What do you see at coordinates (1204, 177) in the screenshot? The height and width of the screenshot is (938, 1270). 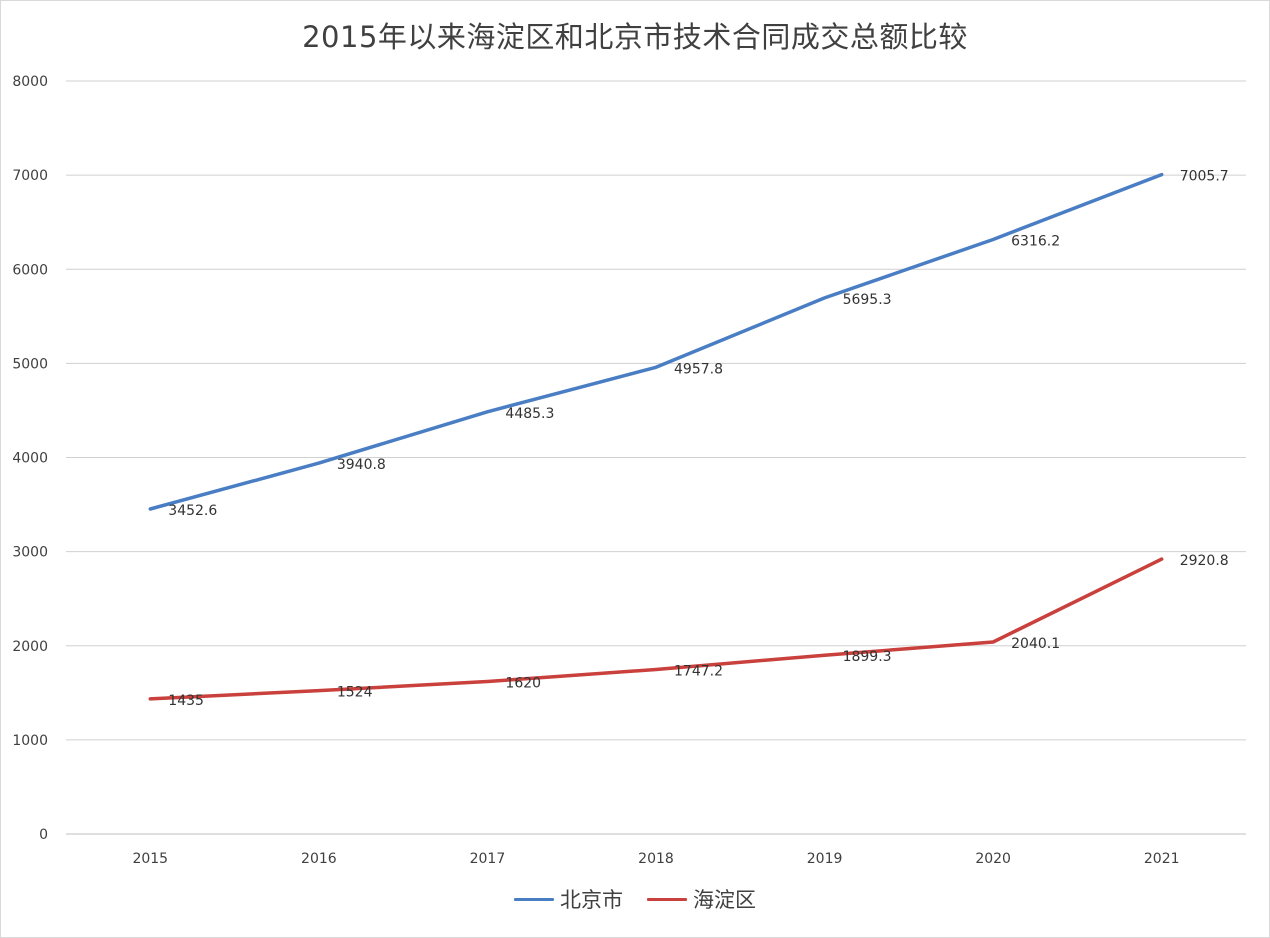 I see `data-label: 7005.7` at bounding box center [1204, 177].